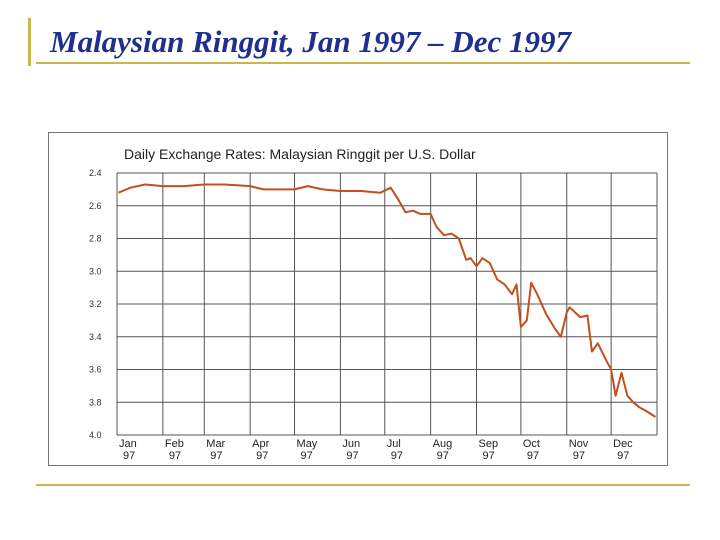 This screenshot has height=540, width=720. What do you see at coordinates (95, 435) in the screenshot?
I see `y-tick-label: 4.0` at bounding box center [95, 435].